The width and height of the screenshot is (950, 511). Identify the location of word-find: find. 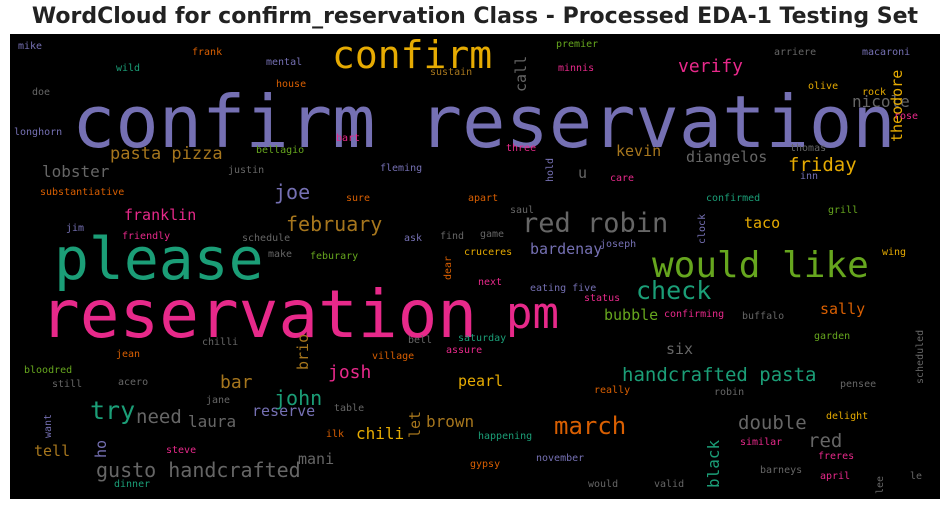
(452, 236).